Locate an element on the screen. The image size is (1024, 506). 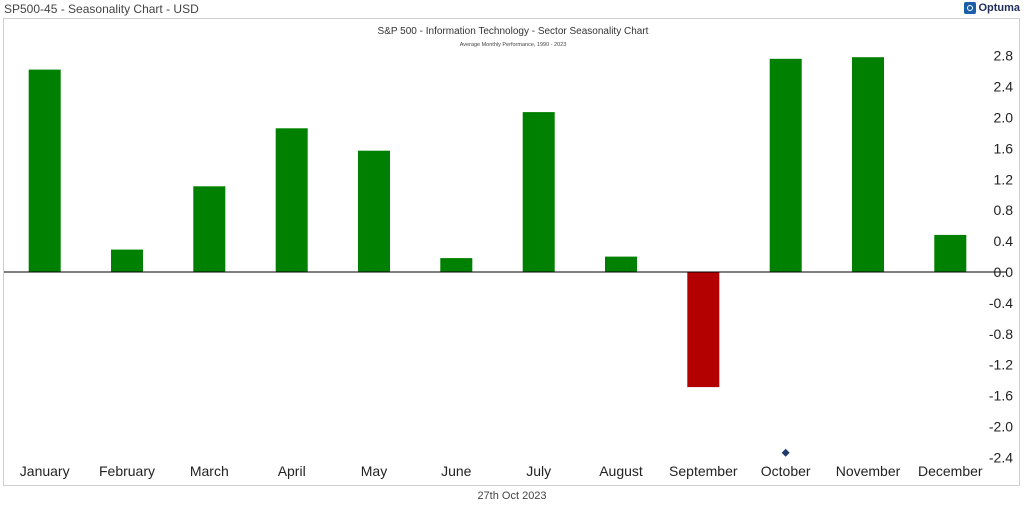
brand-name: Optuma is located at coordinates (999, 8).